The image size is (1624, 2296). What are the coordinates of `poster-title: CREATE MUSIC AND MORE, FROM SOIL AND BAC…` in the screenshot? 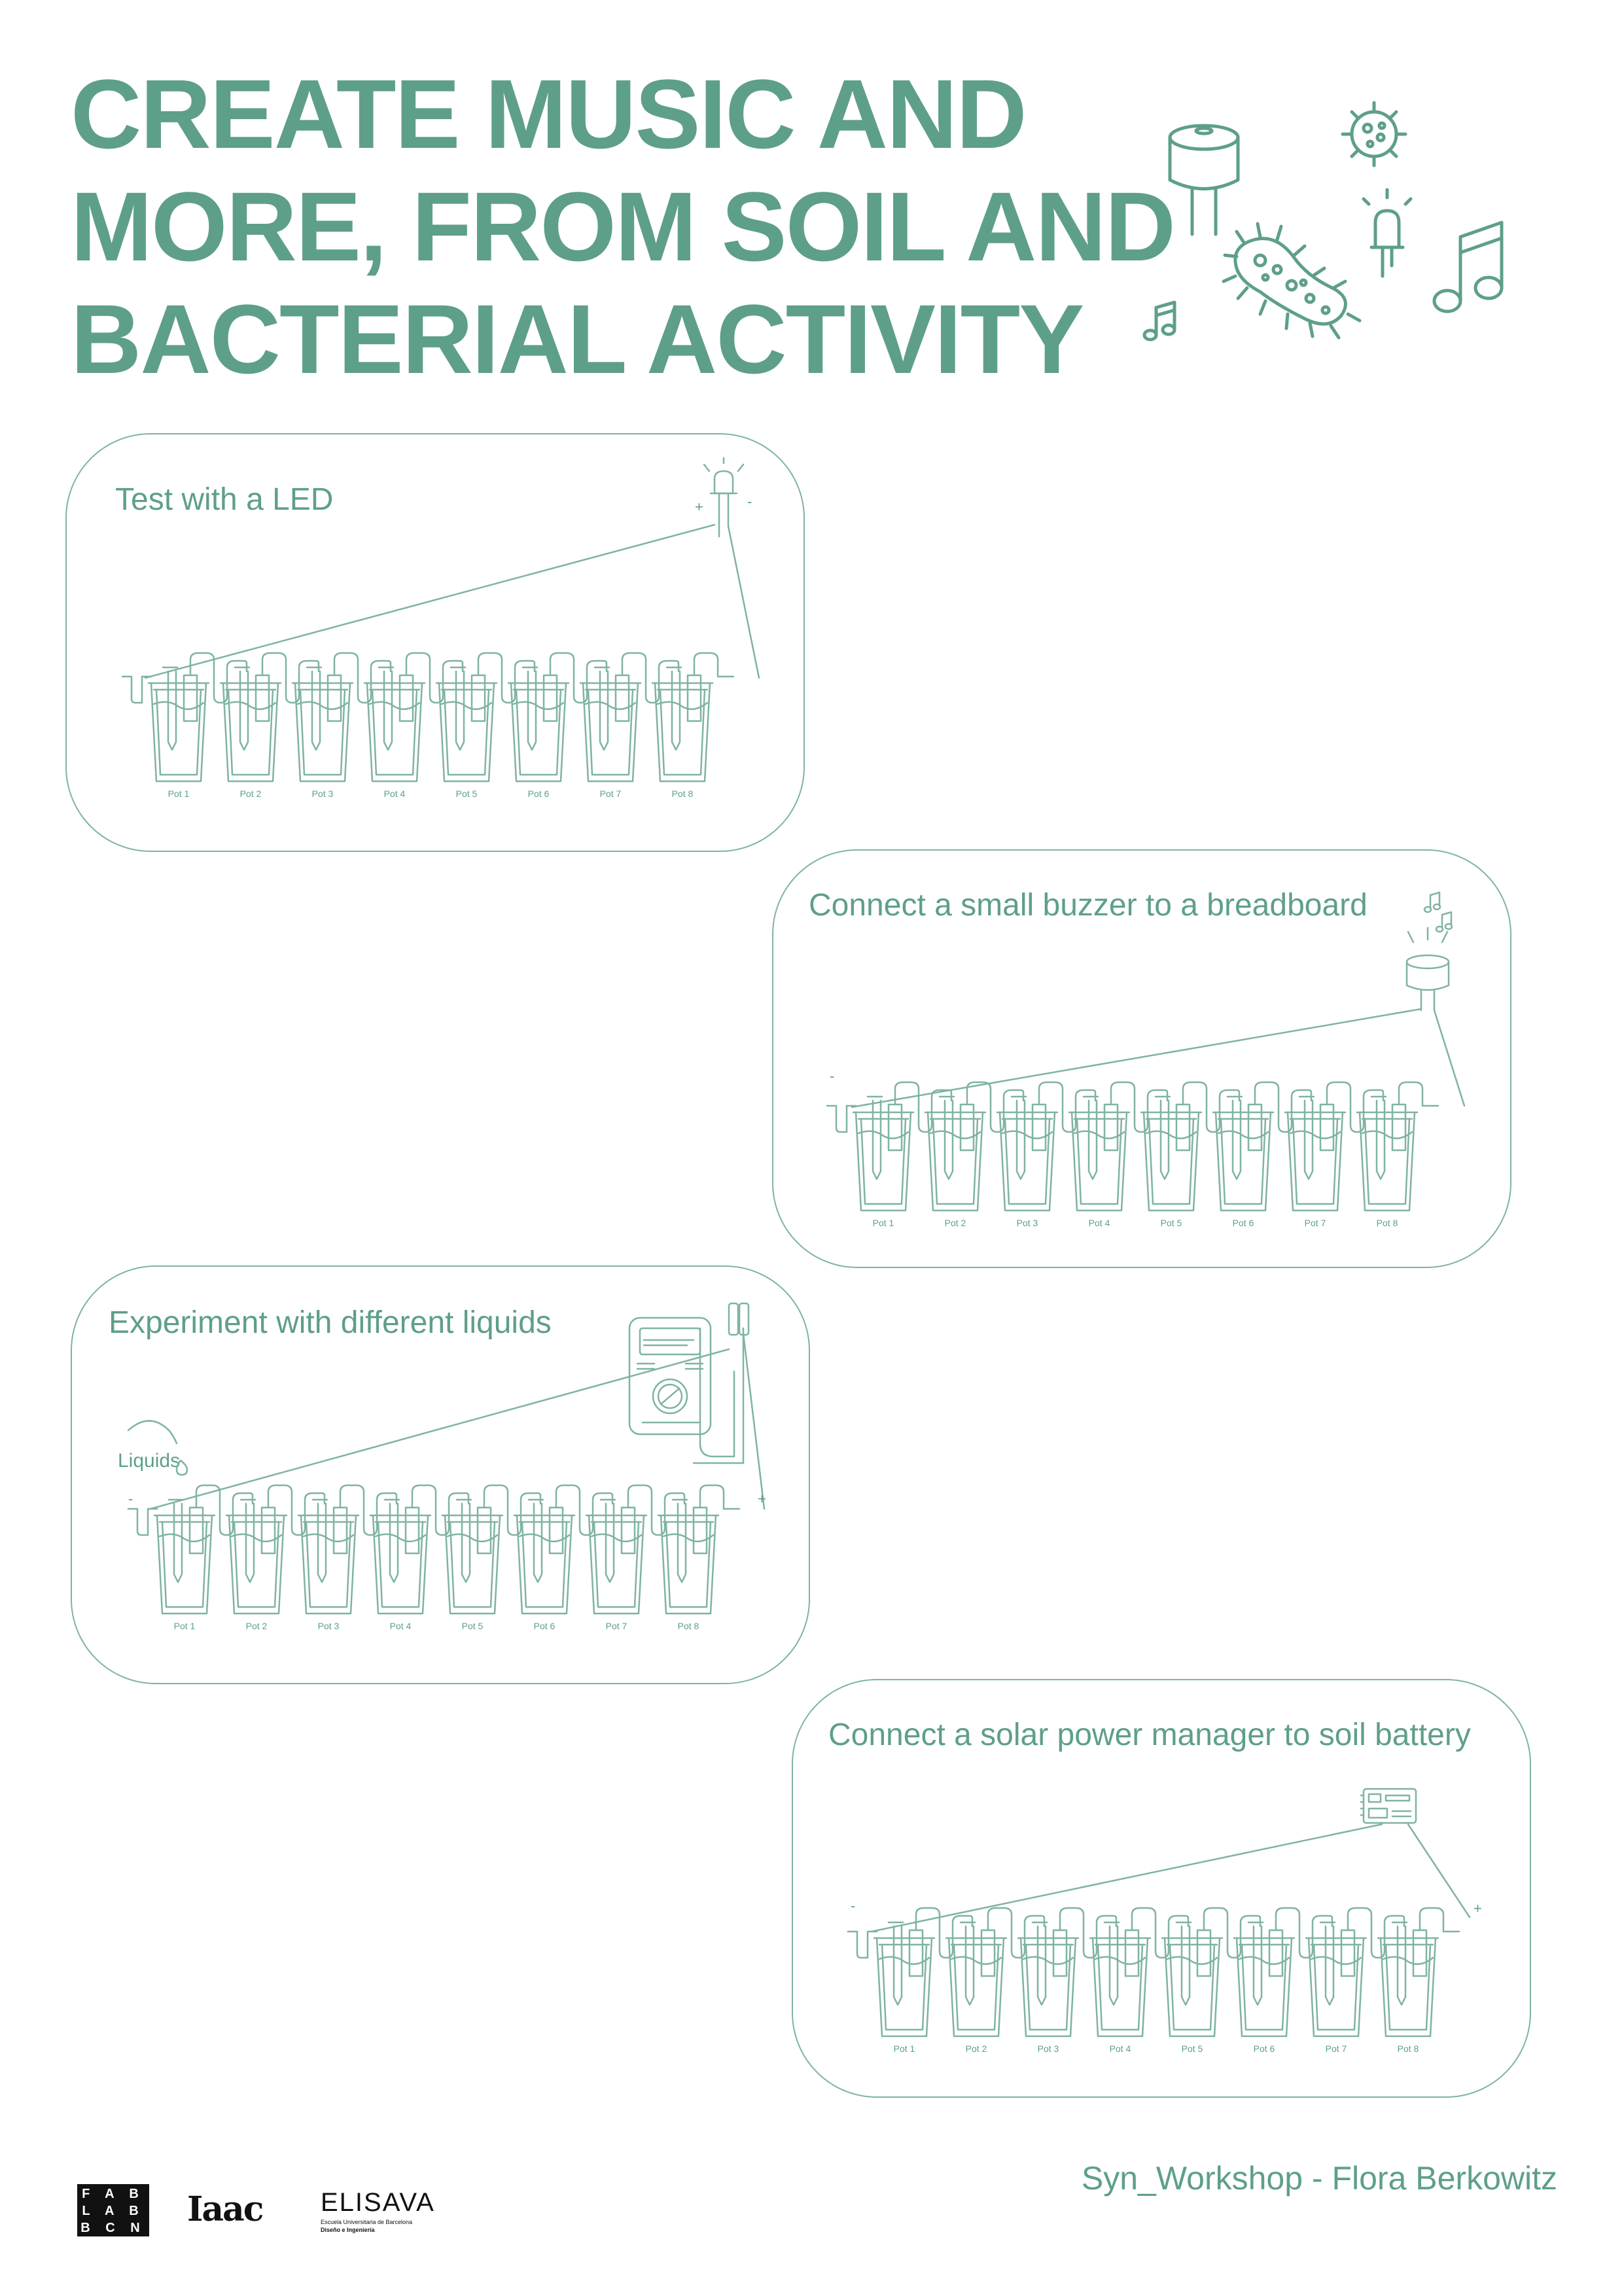 It's located at (623, 226).